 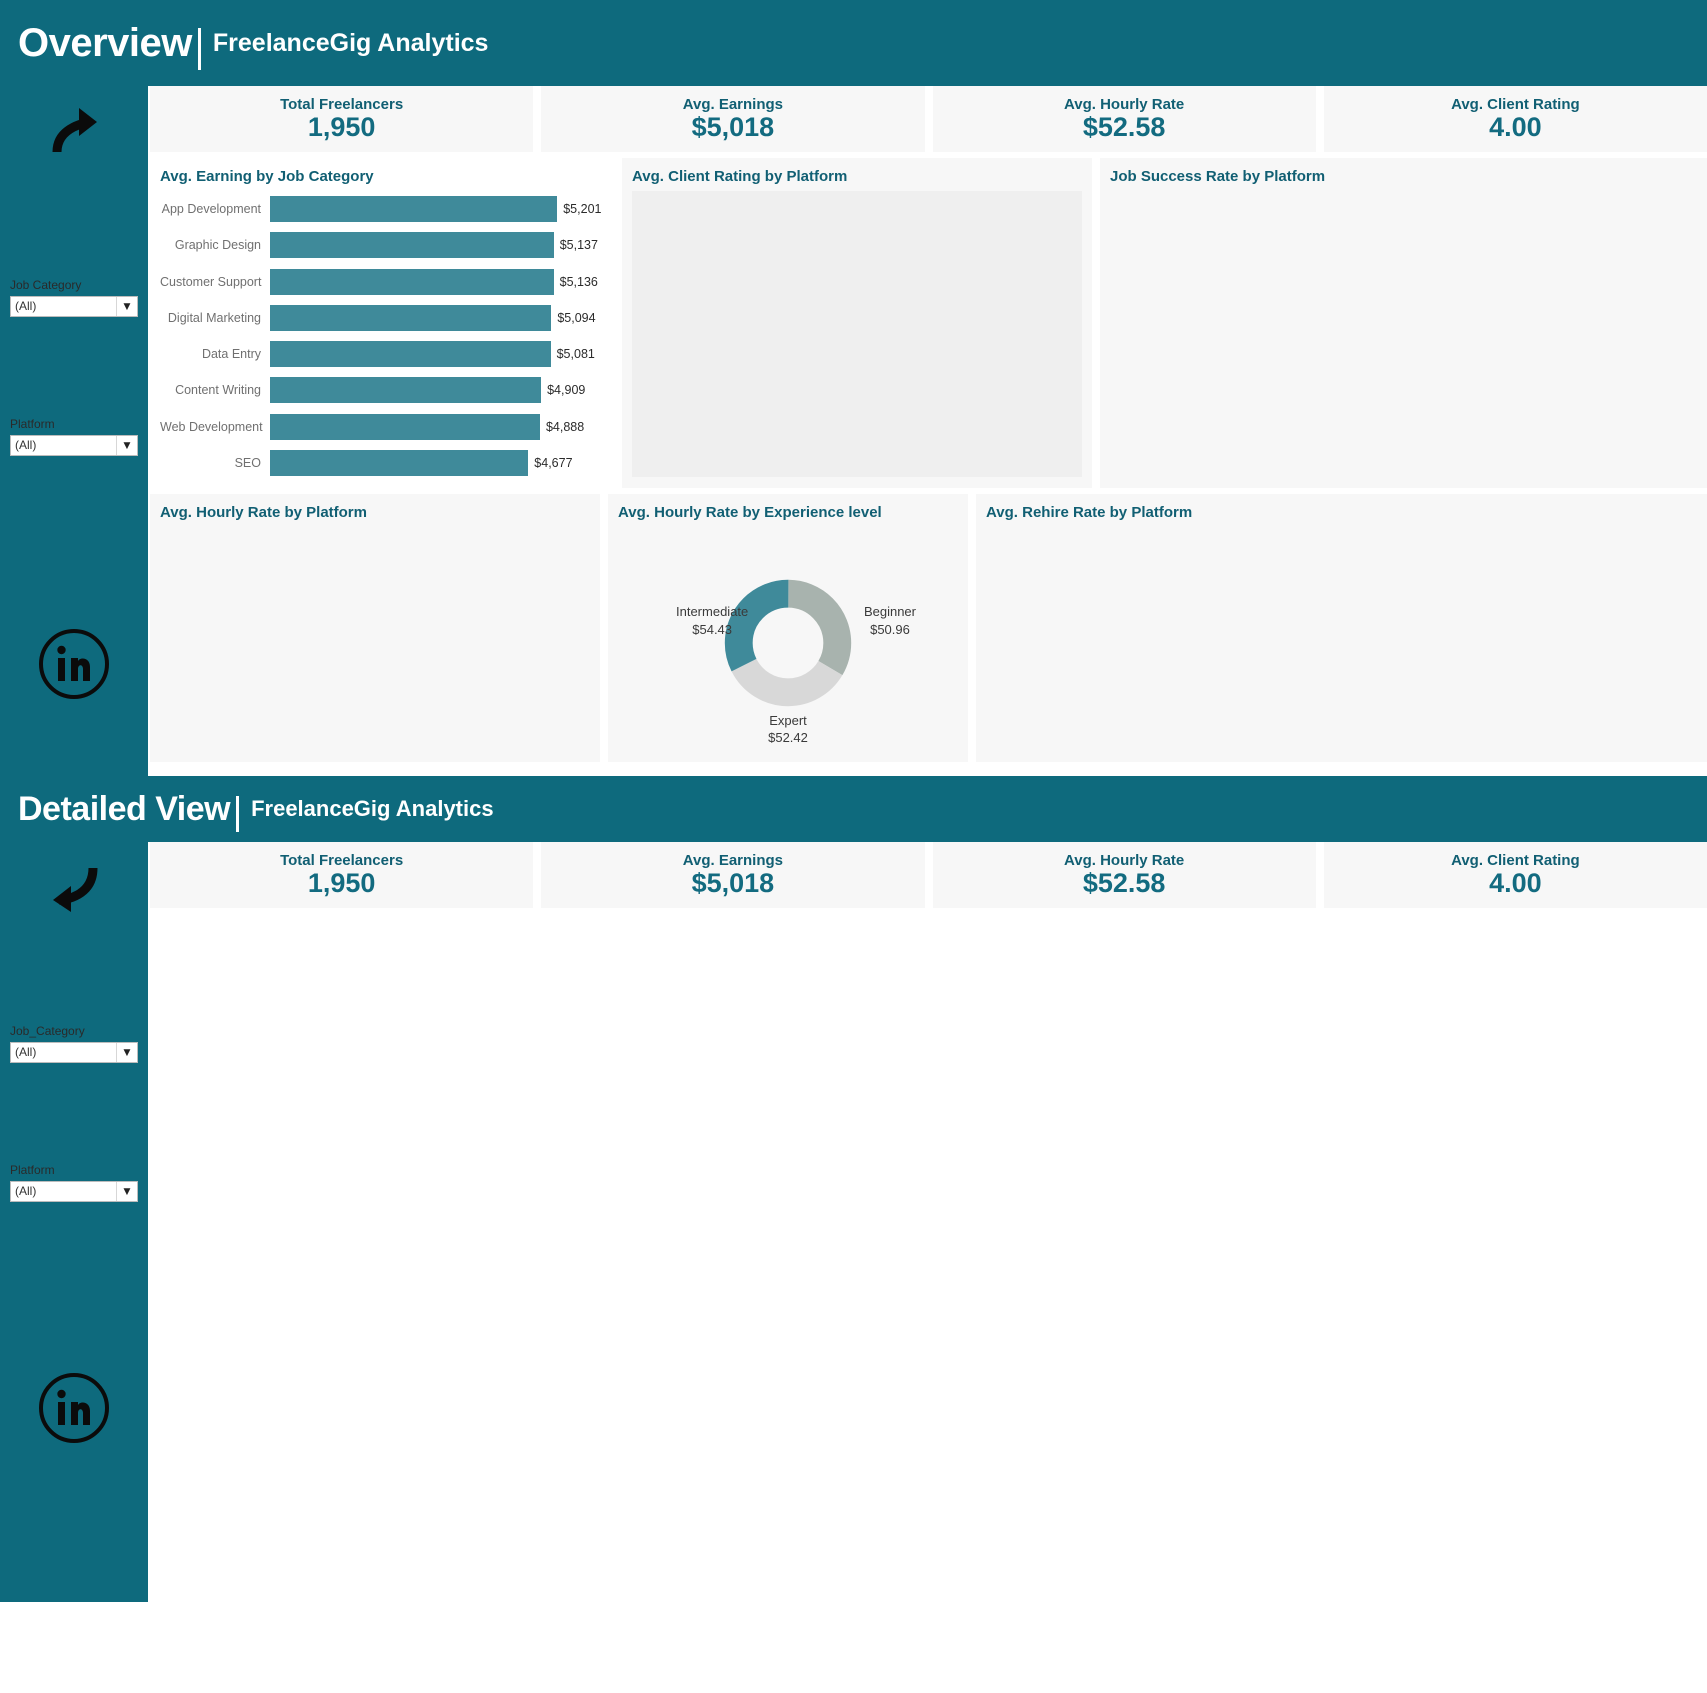 I want to click on chart-avg-rehire-rate-by-platform: Avg. Rehire Rate by Platform, so click(x=1341, y=628).